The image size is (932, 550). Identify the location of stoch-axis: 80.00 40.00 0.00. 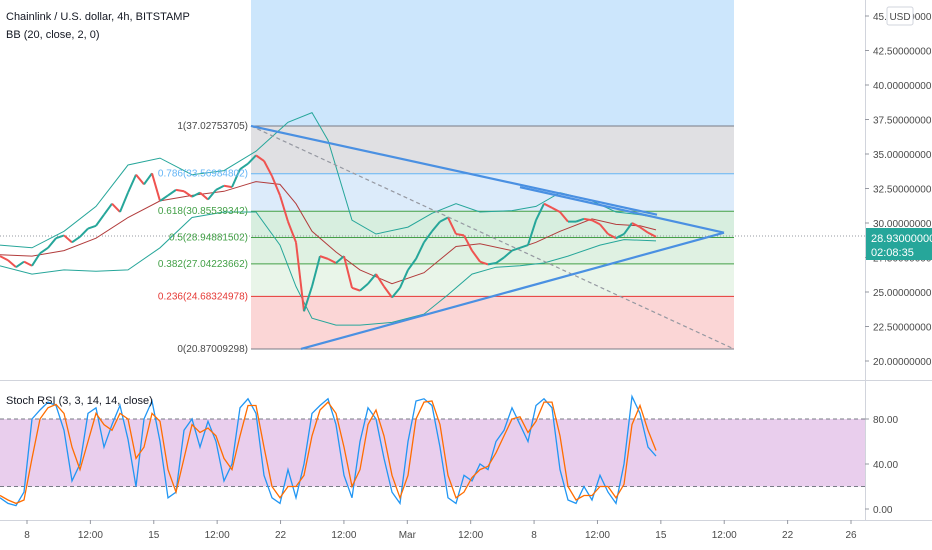
(881, 465).